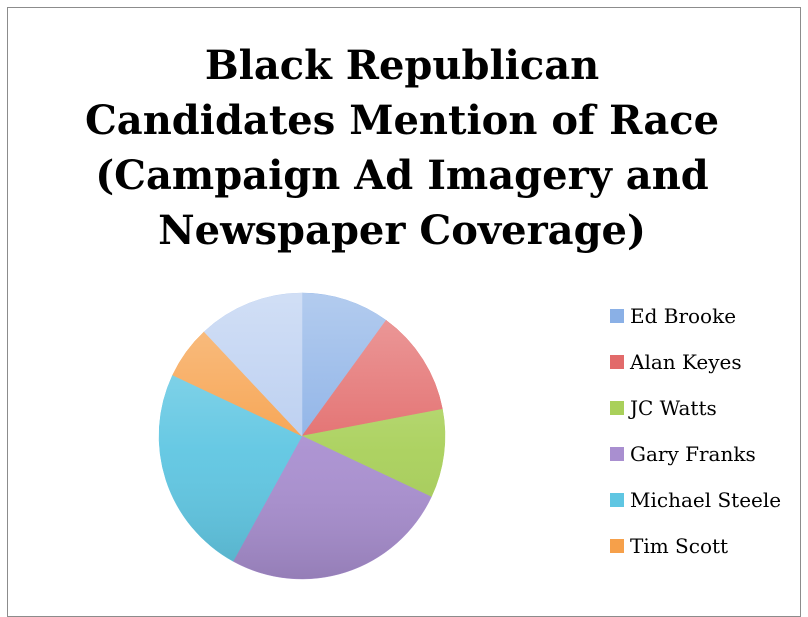  I want to click on legend-item: Ed Brooke, so click(673, 316).